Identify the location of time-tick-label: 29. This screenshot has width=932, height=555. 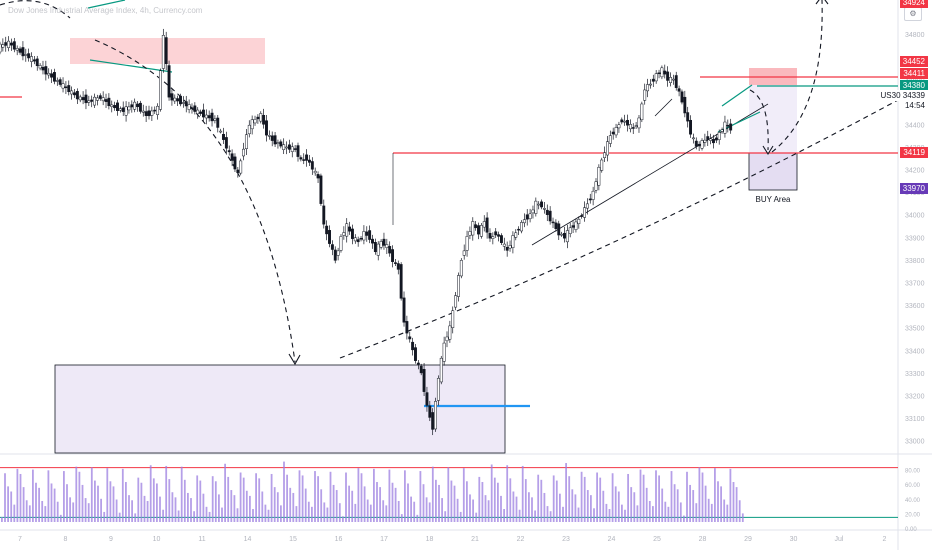
(748, 539).